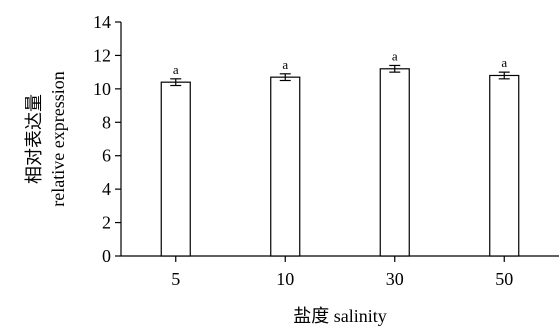 The height and width of the screenshot is (327, 559). Describe the element at coordinates (106, 156) in the screenshot. I see `y-tick-label: 6` at that location.